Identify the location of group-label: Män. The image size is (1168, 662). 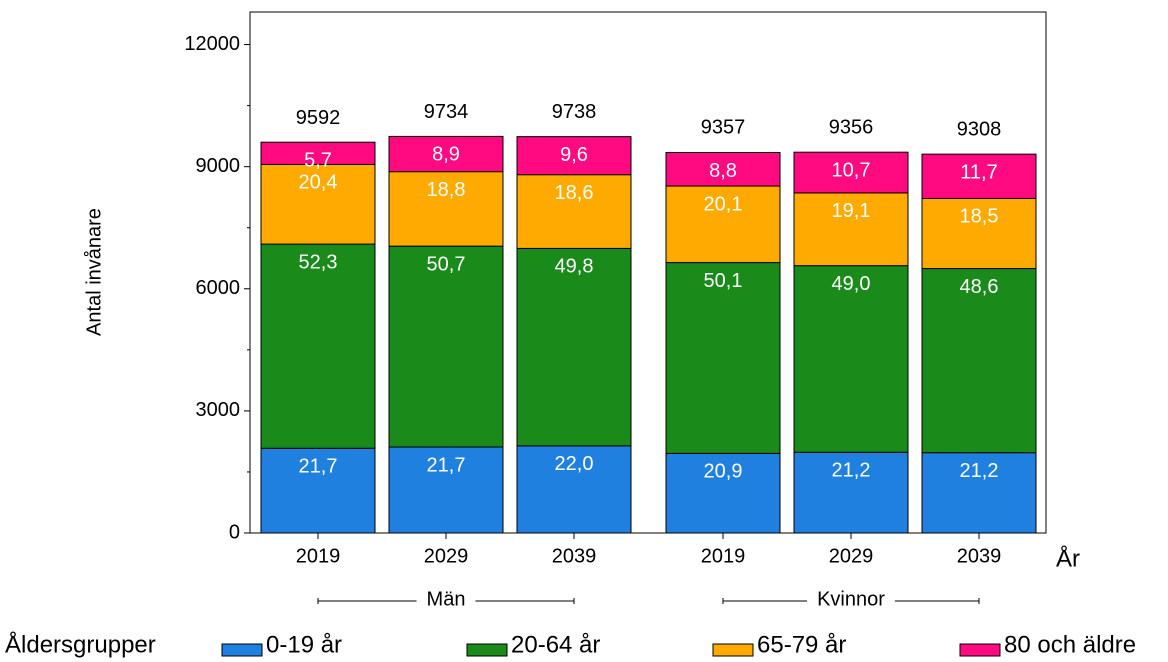
(446, 599).